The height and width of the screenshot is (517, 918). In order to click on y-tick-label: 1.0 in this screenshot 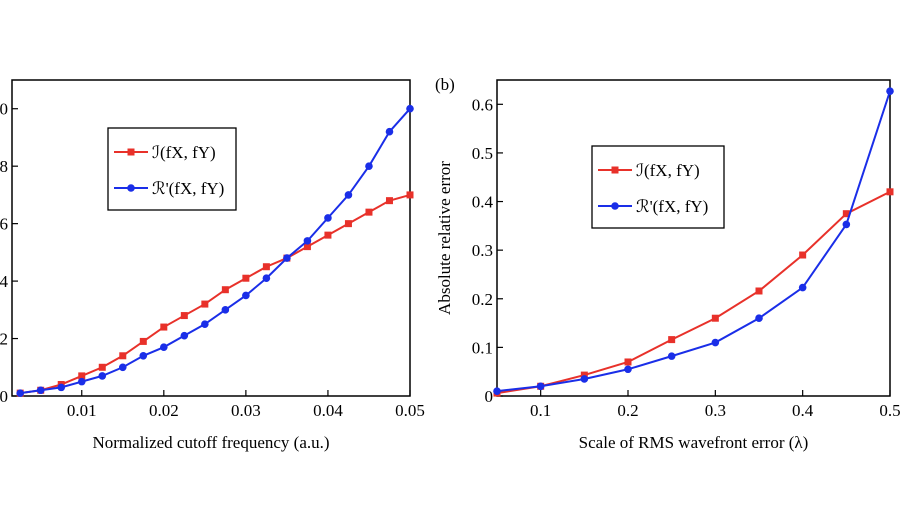, I will do `click(4, 109)`.